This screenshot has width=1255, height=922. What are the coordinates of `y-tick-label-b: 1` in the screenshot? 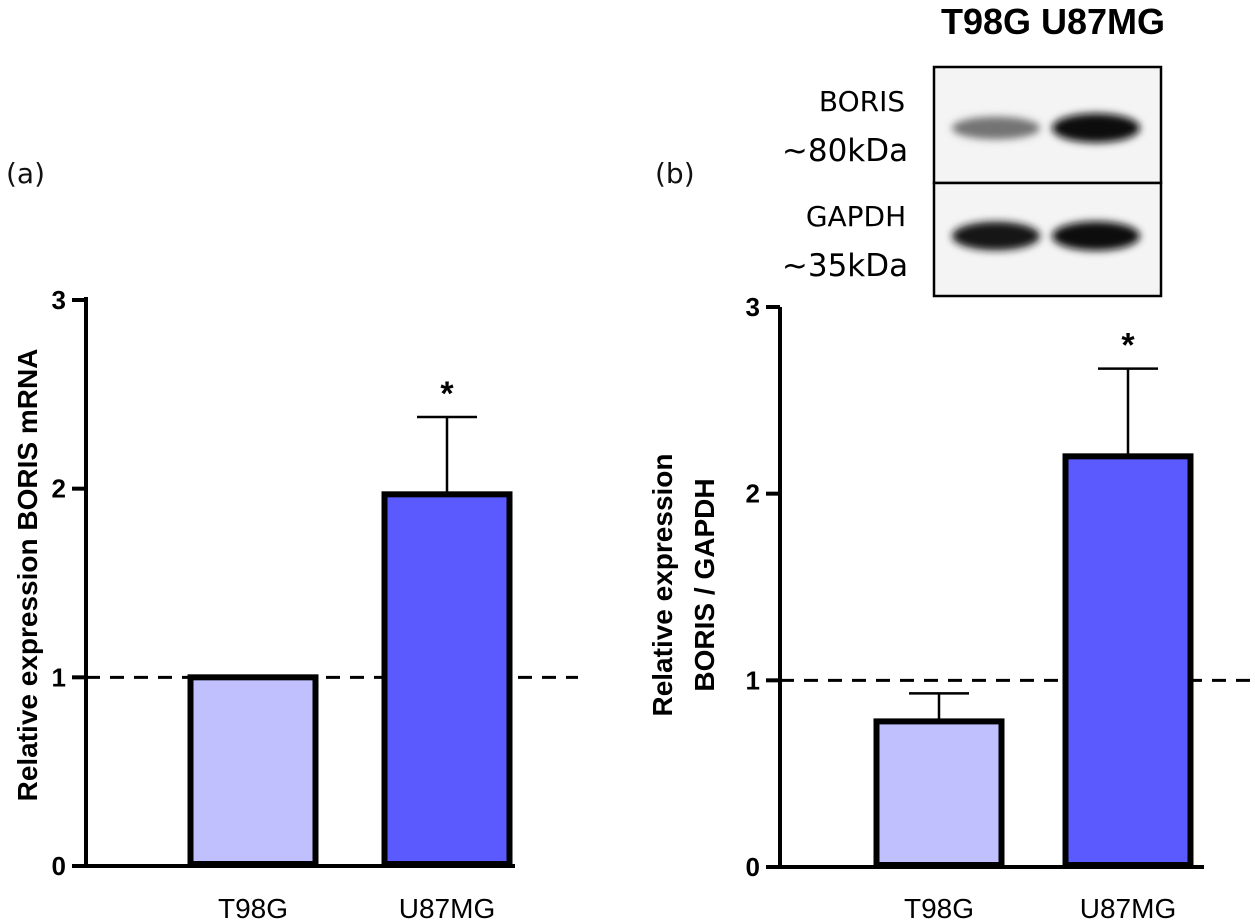 It's located at (753, 680).